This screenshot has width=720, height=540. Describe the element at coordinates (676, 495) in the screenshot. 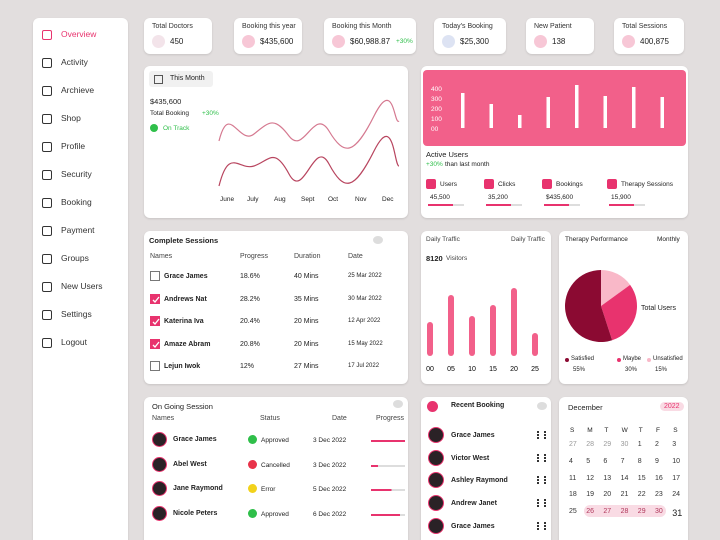

I see `day: 24` at that location.